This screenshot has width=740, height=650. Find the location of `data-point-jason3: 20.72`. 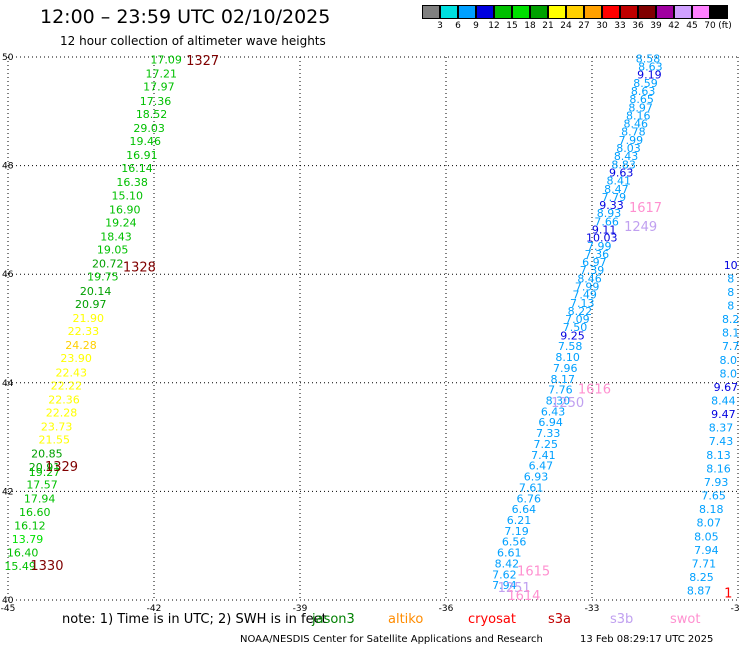

data-point-jason3: 20.72 is located at coordinates (108, 264).